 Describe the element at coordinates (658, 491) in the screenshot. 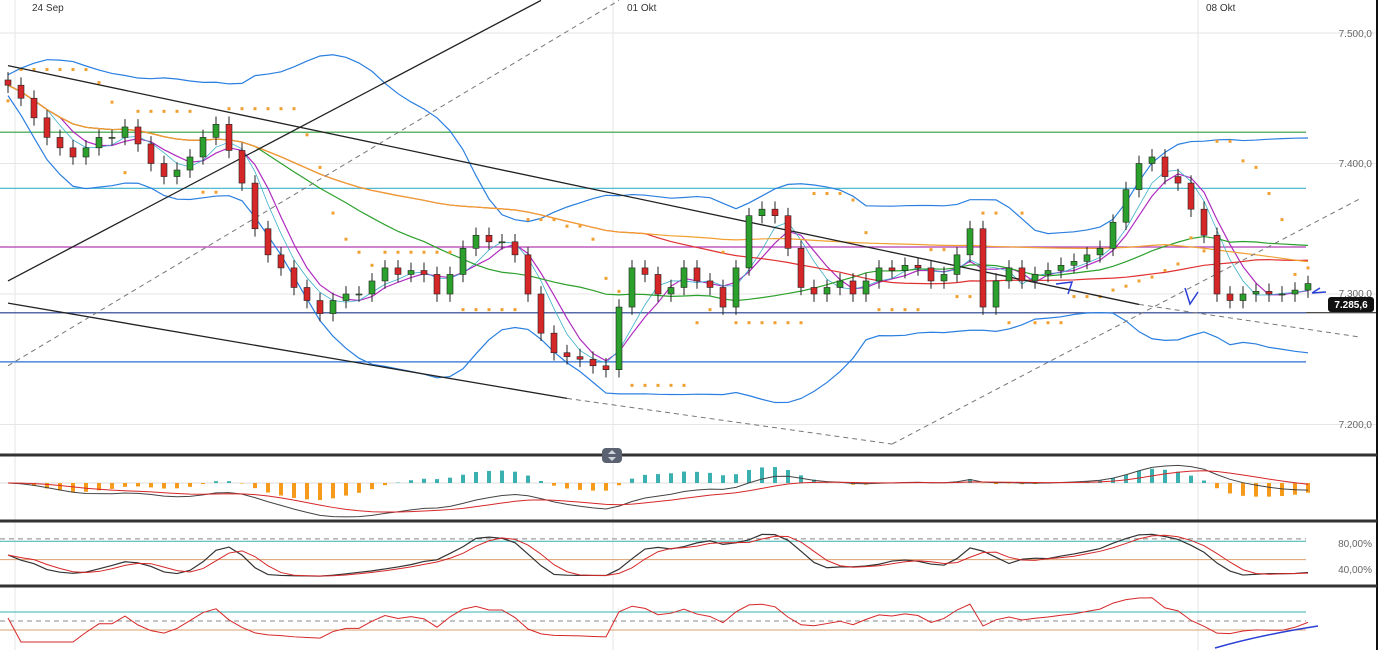

I see `macd-line` at that location.